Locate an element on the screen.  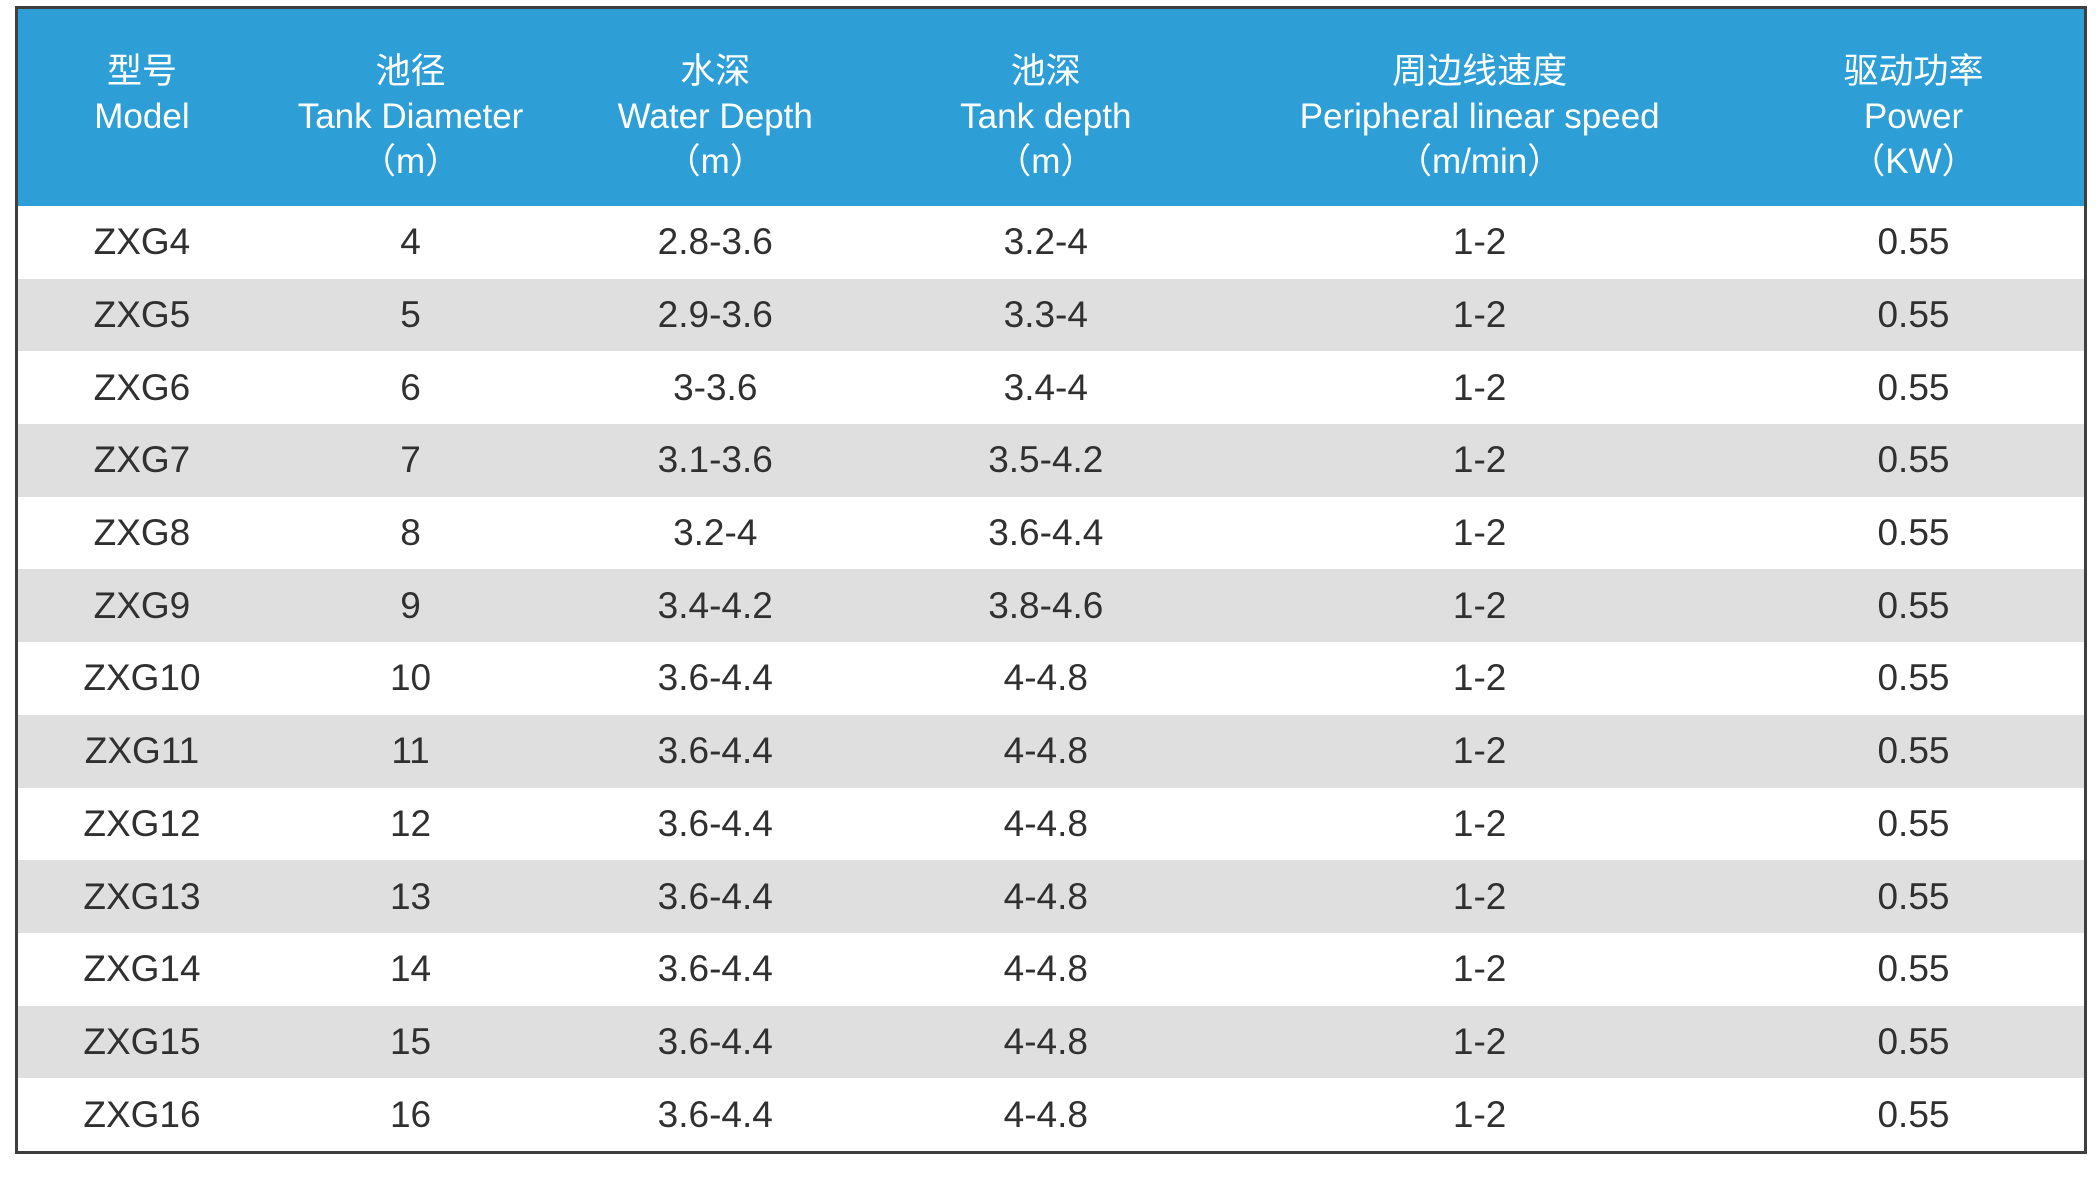
col-header-power-zh: 驱动功率 is located at coordinates (1913, 71).